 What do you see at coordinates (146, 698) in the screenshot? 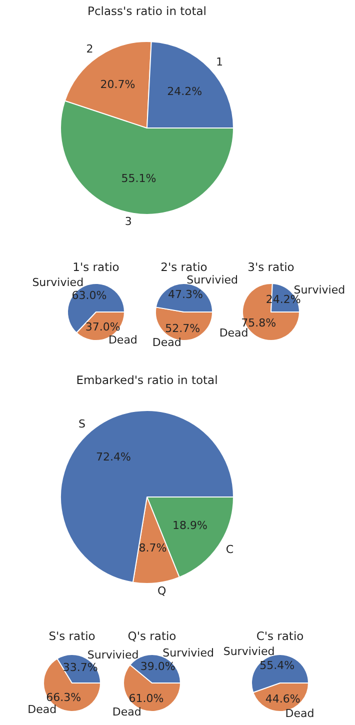
I see `data-label: 61.0%` at bounding box center [146, 698].